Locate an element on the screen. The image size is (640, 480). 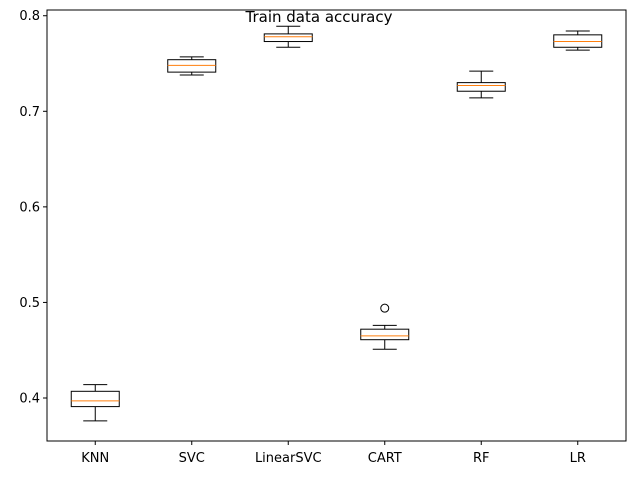
box-linearsvc is located at coordinates (288, 36).